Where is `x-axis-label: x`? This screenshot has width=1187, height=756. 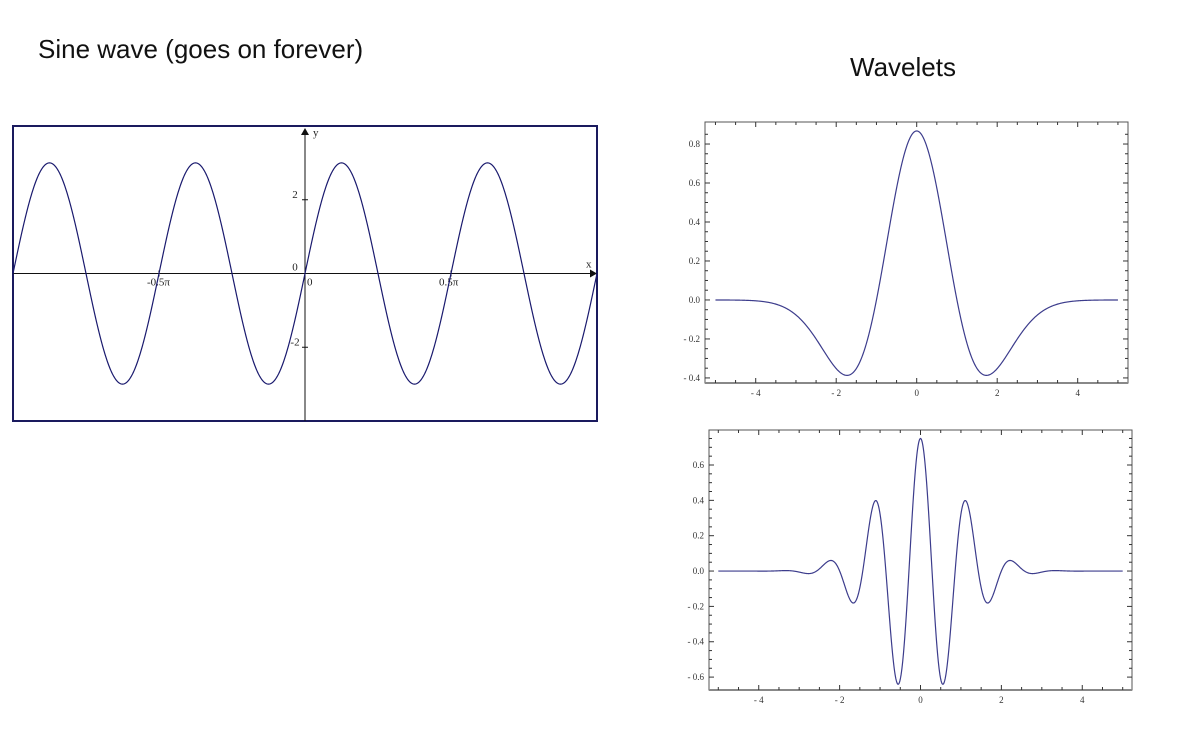
x-axis-label: x is located at coordinates (589, 265).